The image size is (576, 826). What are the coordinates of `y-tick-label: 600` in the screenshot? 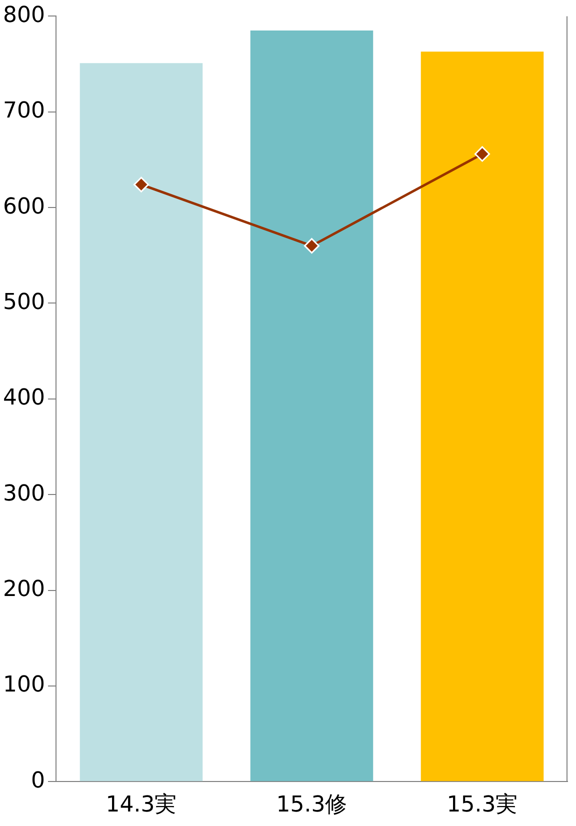 It's located at (23, 207).